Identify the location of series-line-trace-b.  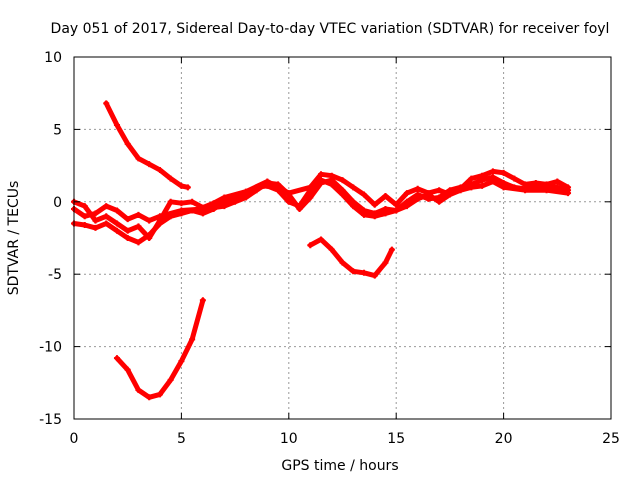
(321, 211).